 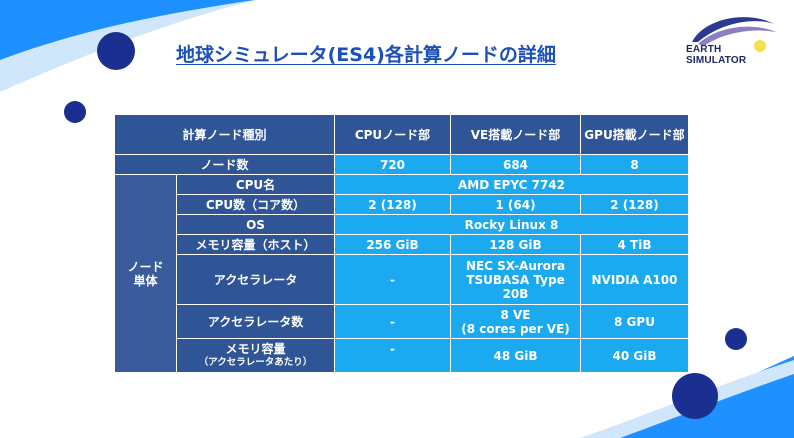 I want to click on label-accelerator: アクセラレータ, so click(x=255, y=279).